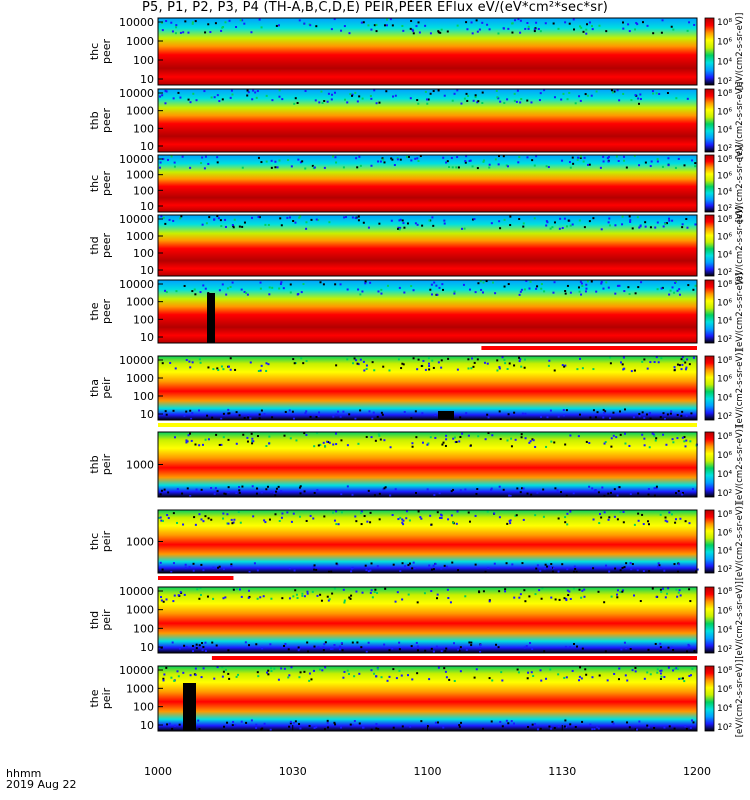  Describe the element at coordinates (724, 494) in the screenshot. I see `colorbar-tick-label: 10²` at that location.